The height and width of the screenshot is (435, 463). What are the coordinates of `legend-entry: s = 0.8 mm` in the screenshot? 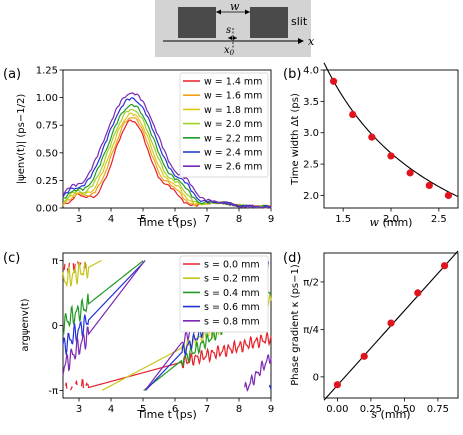 It's located at (232, 321).